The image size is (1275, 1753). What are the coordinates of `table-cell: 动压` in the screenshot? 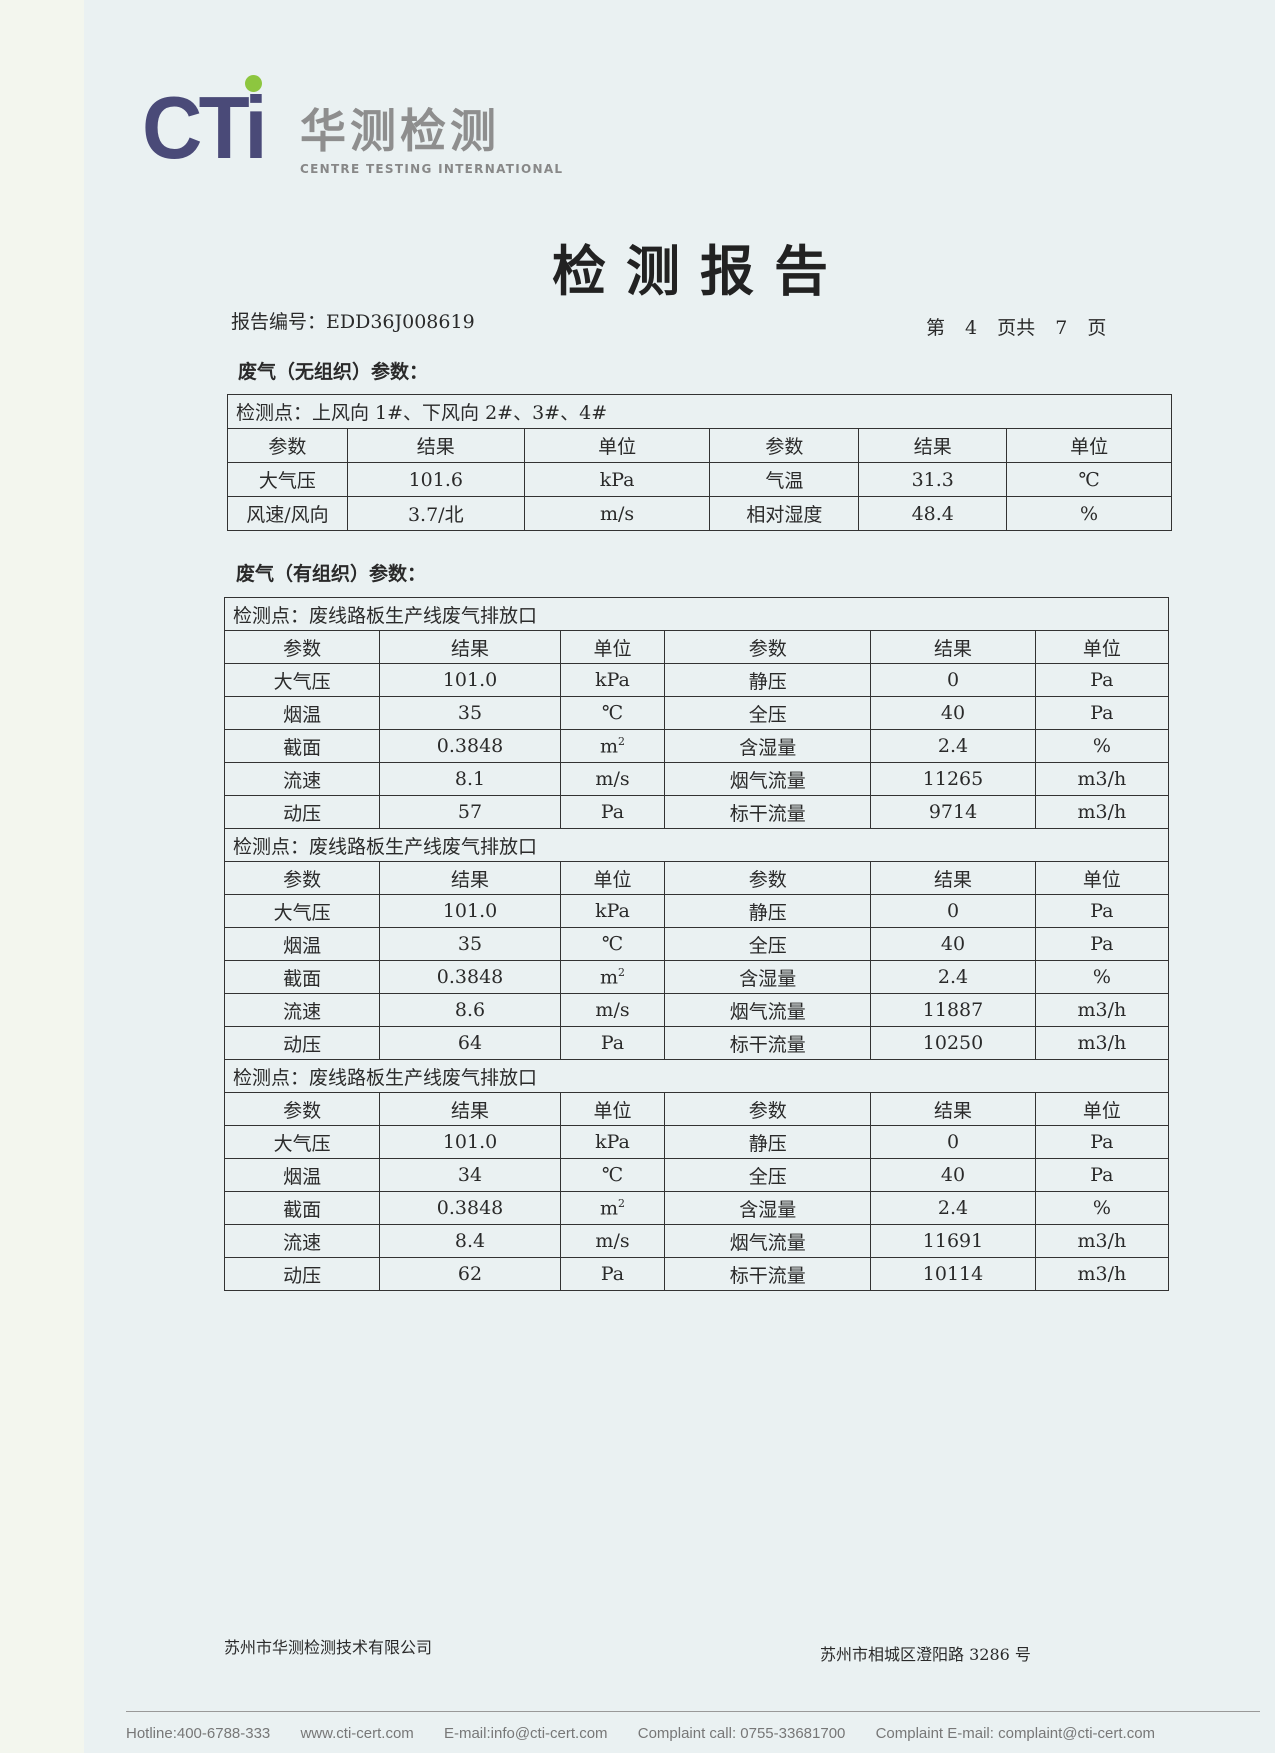 It's located at (302, 812).